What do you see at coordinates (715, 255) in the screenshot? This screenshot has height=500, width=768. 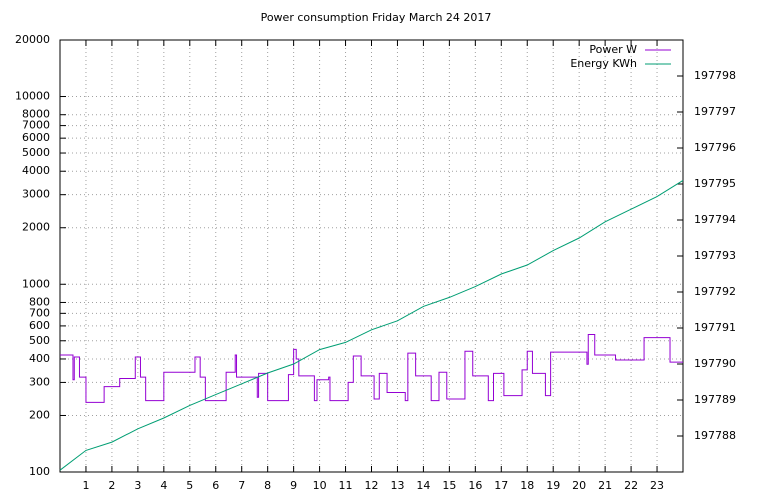 I see `y2-tick-label: 197793` at bounding box center [715, 255].